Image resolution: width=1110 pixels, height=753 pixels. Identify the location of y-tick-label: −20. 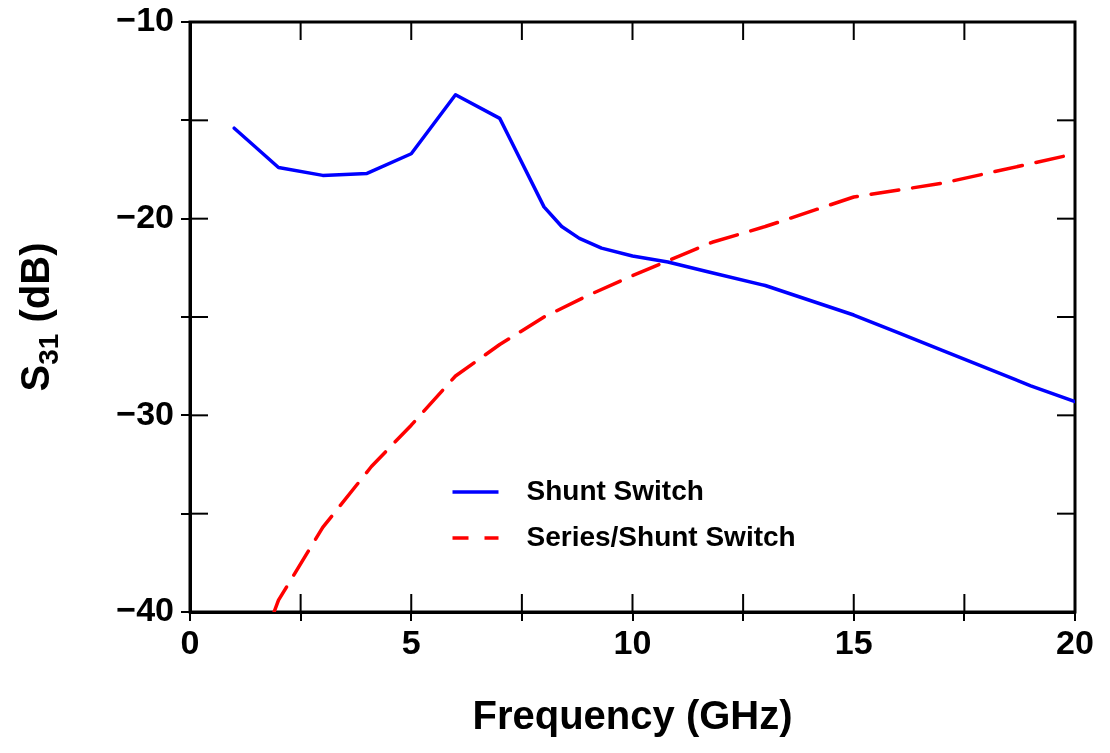
(145, 216).